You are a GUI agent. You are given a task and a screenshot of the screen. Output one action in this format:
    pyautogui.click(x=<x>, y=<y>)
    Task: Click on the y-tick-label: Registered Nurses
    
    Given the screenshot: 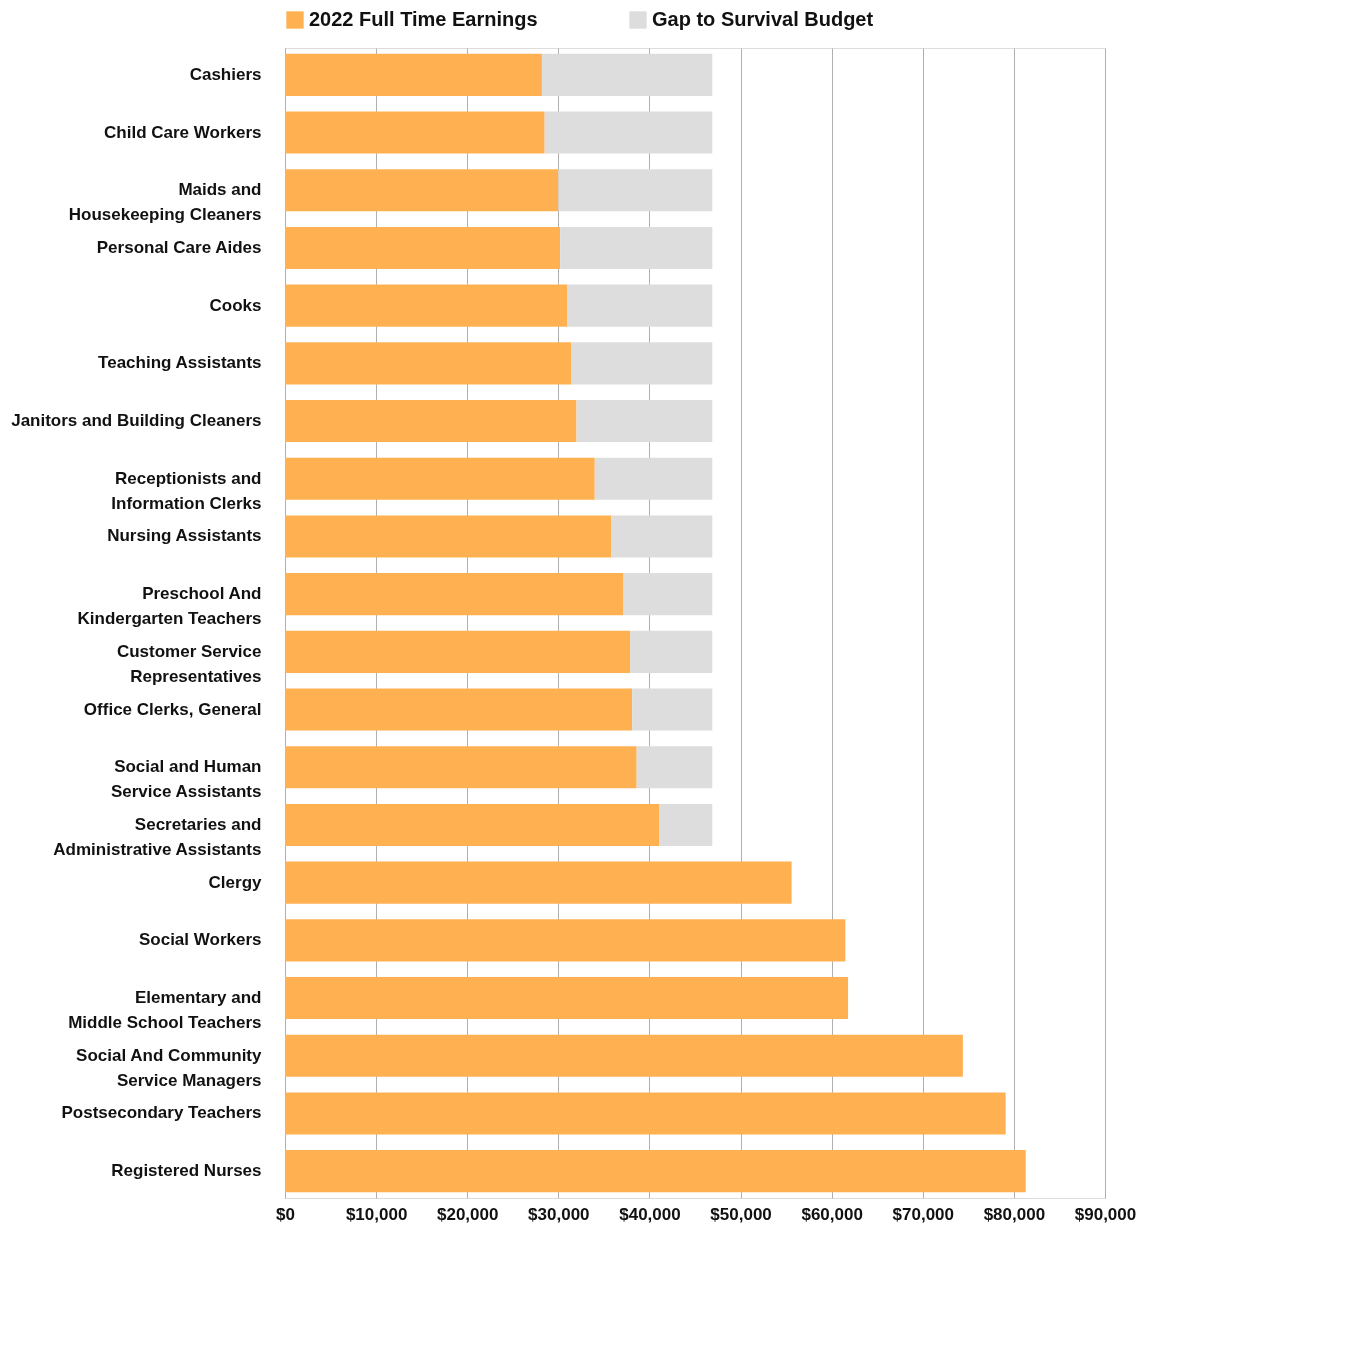 What is the action you would take?
    pyautogui.click(x=186, y=1171)
    